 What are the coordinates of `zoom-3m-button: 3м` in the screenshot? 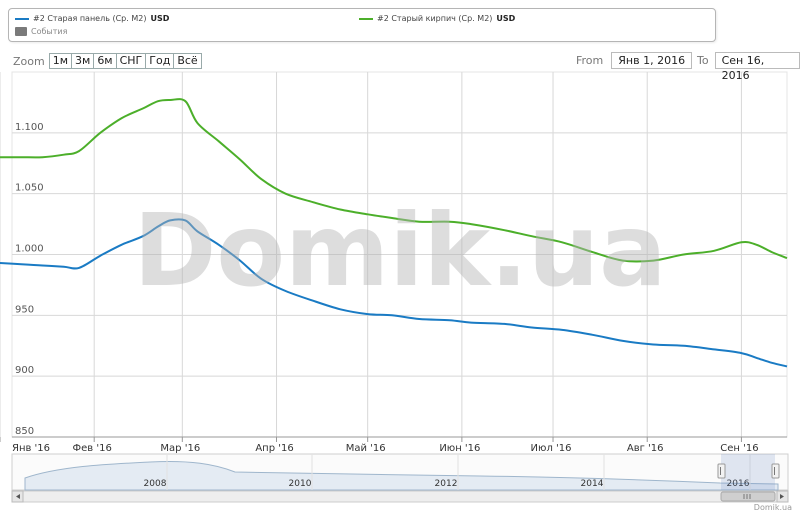 It's located at (83, 61).